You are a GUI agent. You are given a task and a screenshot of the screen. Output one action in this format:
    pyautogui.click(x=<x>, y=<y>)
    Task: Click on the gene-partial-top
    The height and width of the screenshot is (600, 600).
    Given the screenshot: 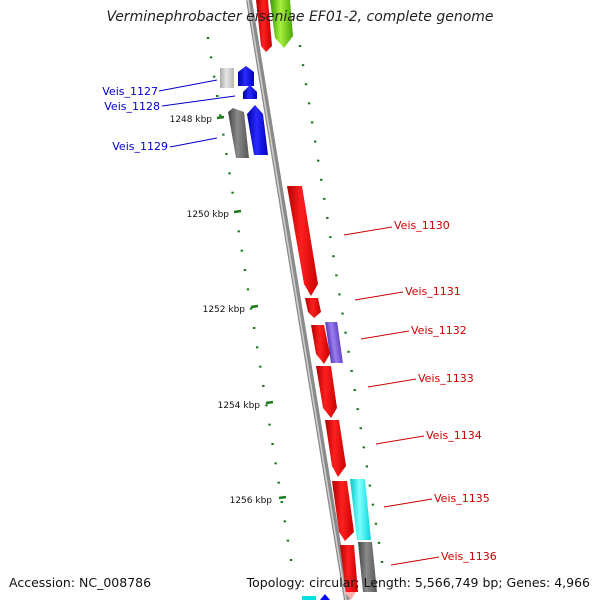 What is the action you would take?
    pyautogui.click(x=274, y=26)
    